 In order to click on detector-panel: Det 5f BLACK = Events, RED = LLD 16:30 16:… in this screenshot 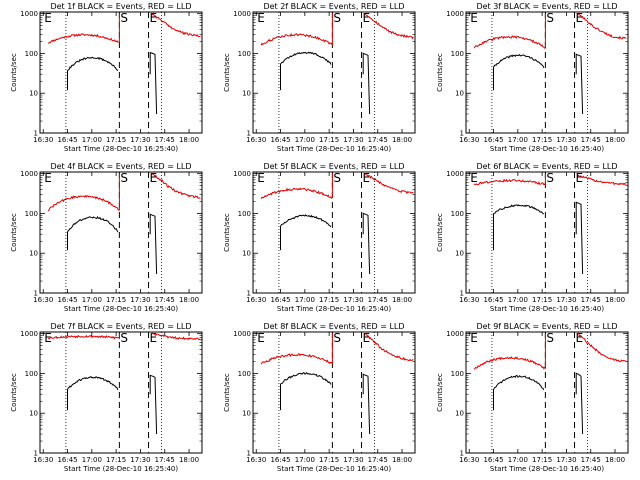, I will do `click(319, 237)`.